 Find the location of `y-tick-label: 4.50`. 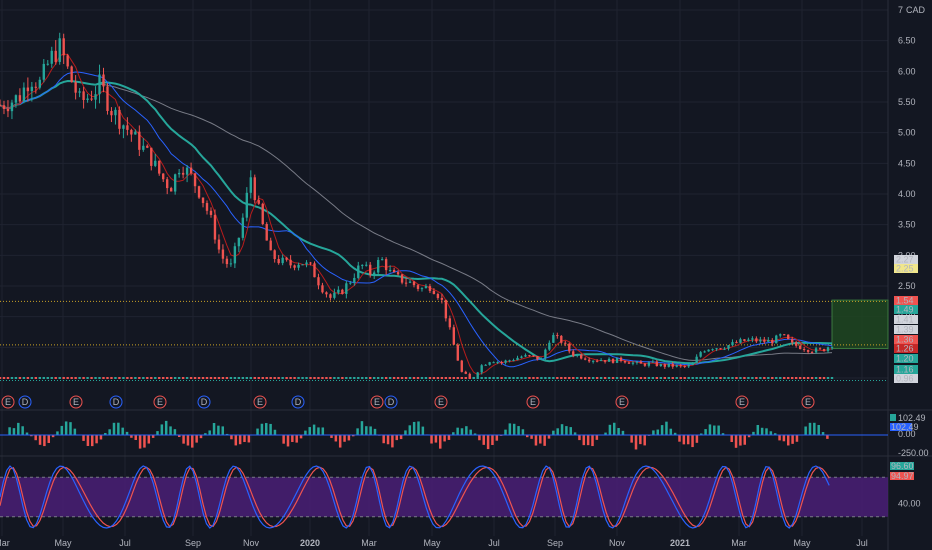

y-tick-label: 4.50 is located at coordinates (907, 163).